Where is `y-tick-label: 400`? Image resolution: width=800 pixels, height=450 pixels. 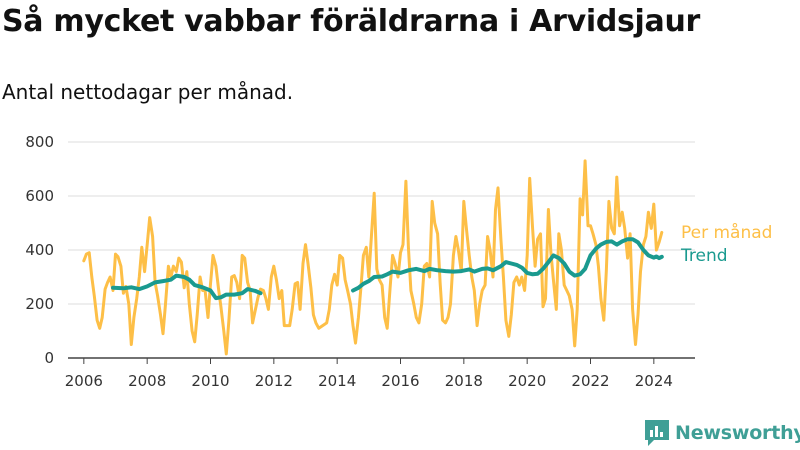
y-tick-label: 400 is located at coordinates (39, 250).